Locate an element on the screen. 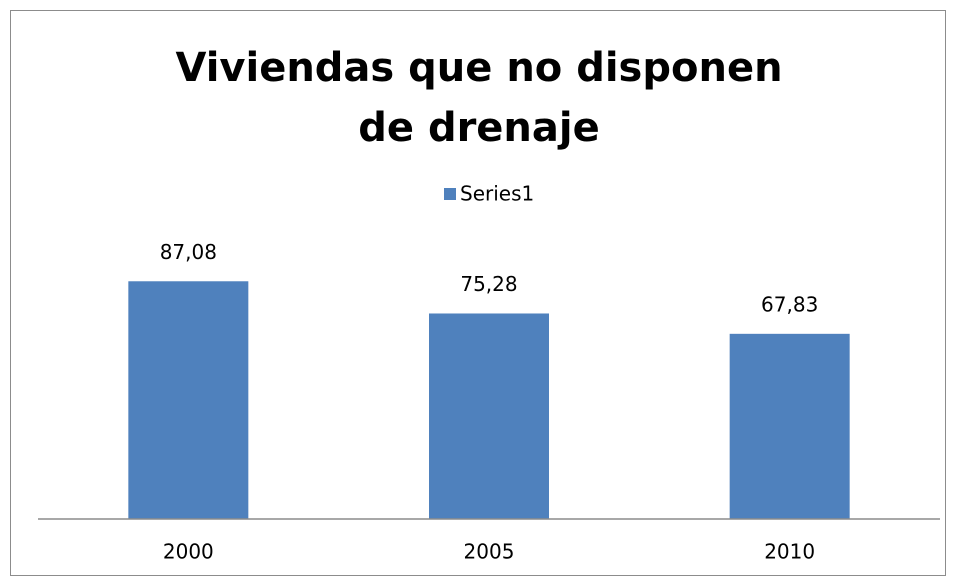  data-label: 67,83 is located at coordinates (789, 304).